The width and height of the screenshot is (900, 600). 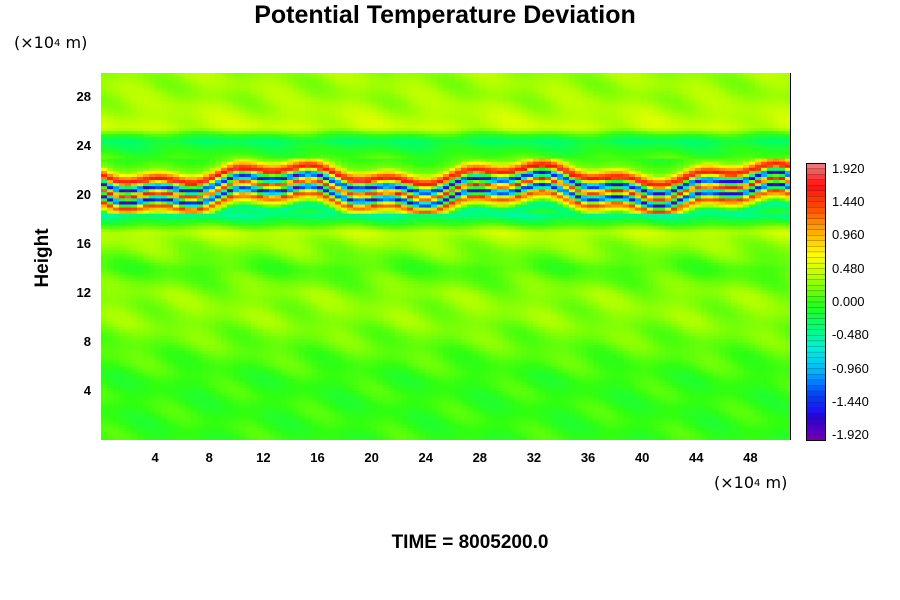 I want to click on time-label: TIME = 8005200.0, so click(x=470, y=542).